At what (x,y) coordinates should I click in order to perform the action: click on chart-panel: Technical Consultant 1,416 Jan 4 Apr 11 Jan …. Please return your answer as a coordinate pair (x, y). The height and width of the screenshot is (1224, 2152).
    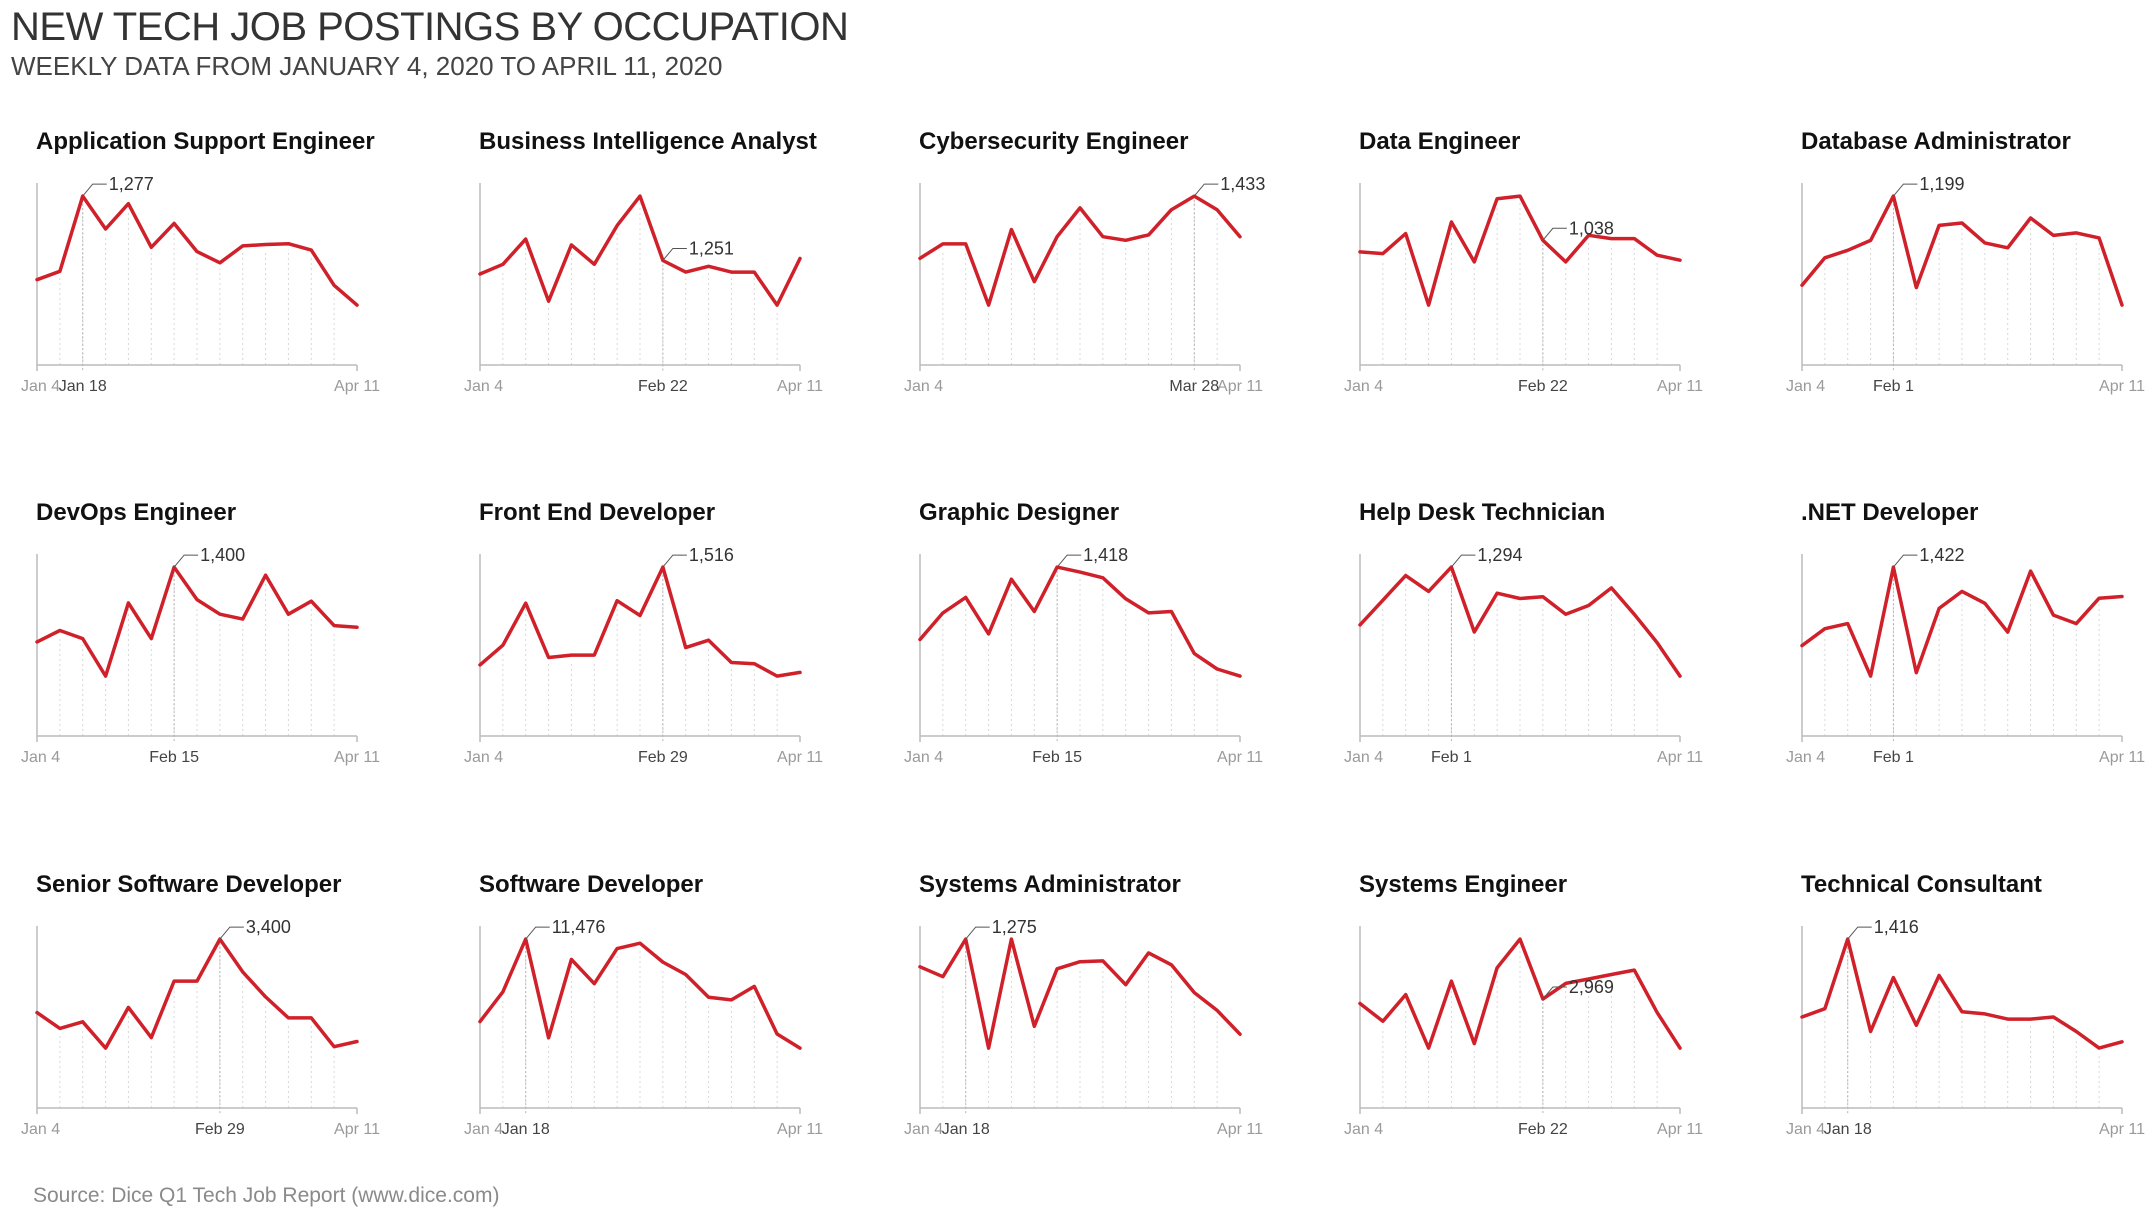
    Looking at the image, I should click on (1965, 1004).